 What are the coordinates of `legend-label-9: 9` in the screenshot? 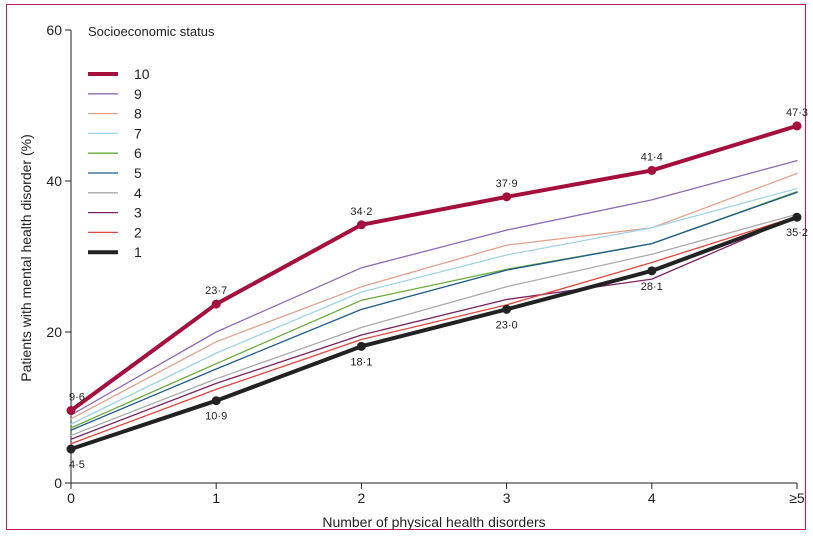 It's located at (138, 94).